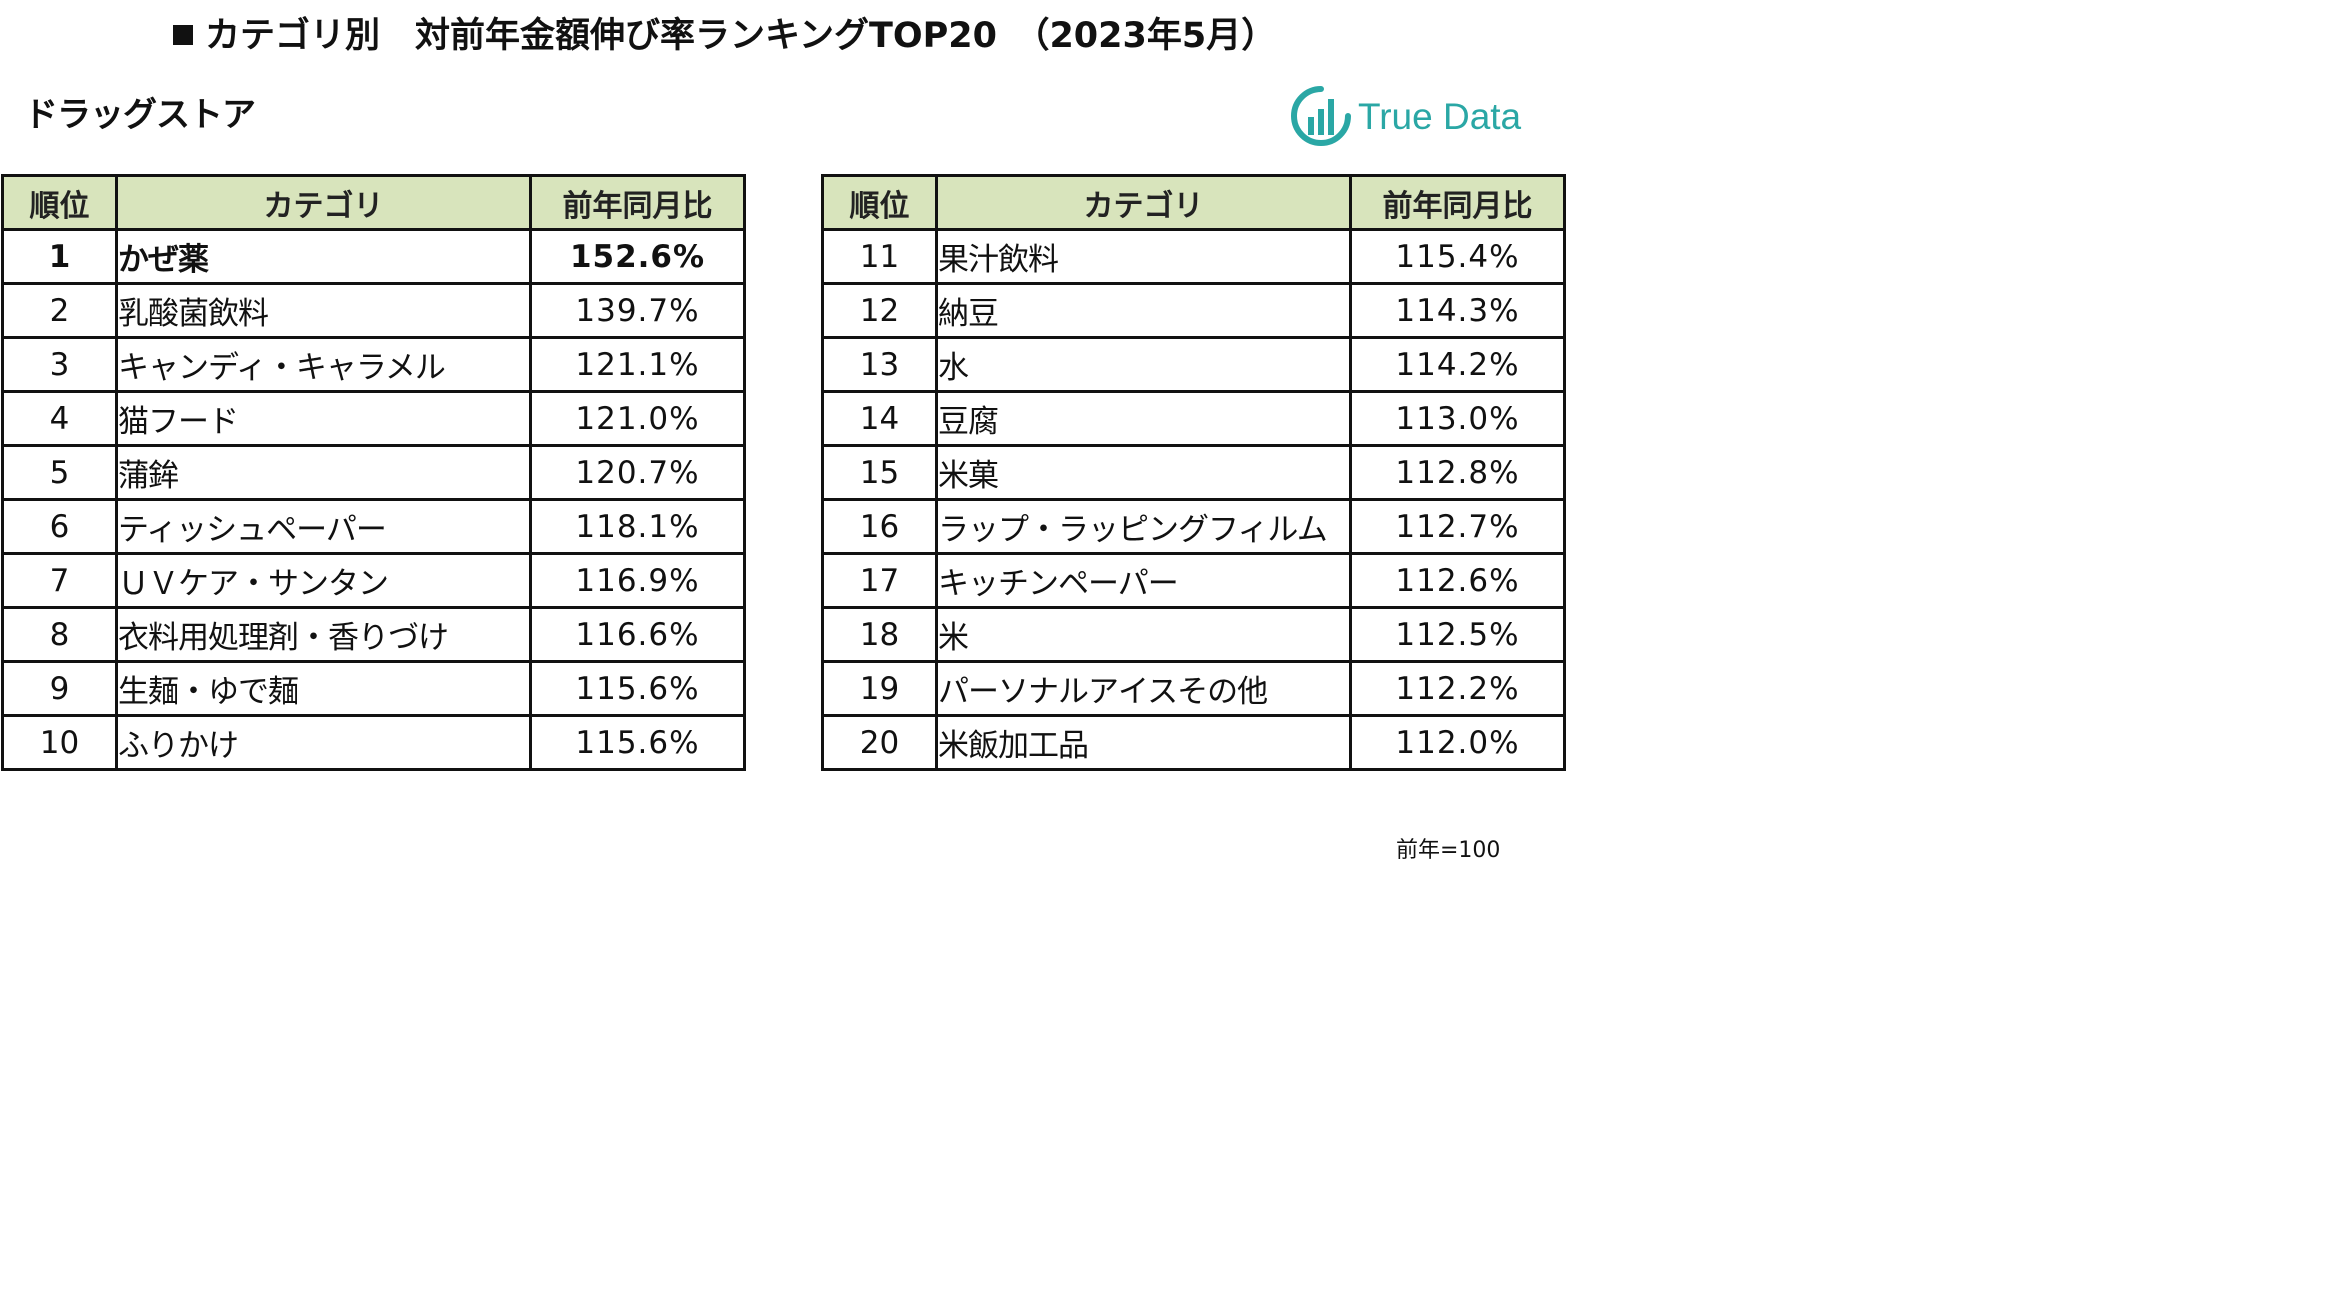 This screenshot has height=1311, width=2332. I want to click on rank-cell: 18, so click(879, 634).